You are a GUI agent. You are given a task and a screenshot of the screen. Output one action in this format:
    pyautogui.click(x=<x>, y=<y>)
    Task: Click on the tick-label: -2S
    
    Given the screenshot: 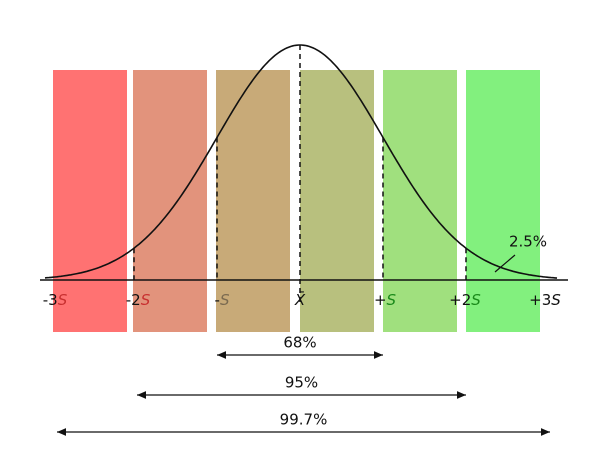 What is the action you would take?
    pyautogui.click(x=138, y=300)
    